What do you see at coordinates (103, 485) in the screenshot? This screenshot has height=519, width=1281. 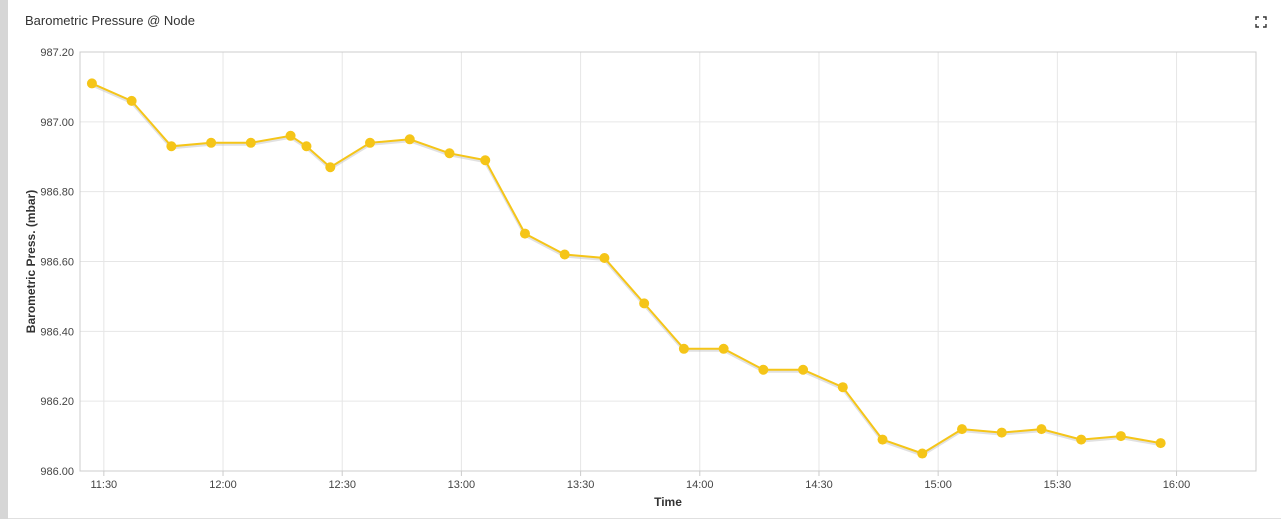 I see `x-tick-label: 11:30` at bounding box center [103, 485].